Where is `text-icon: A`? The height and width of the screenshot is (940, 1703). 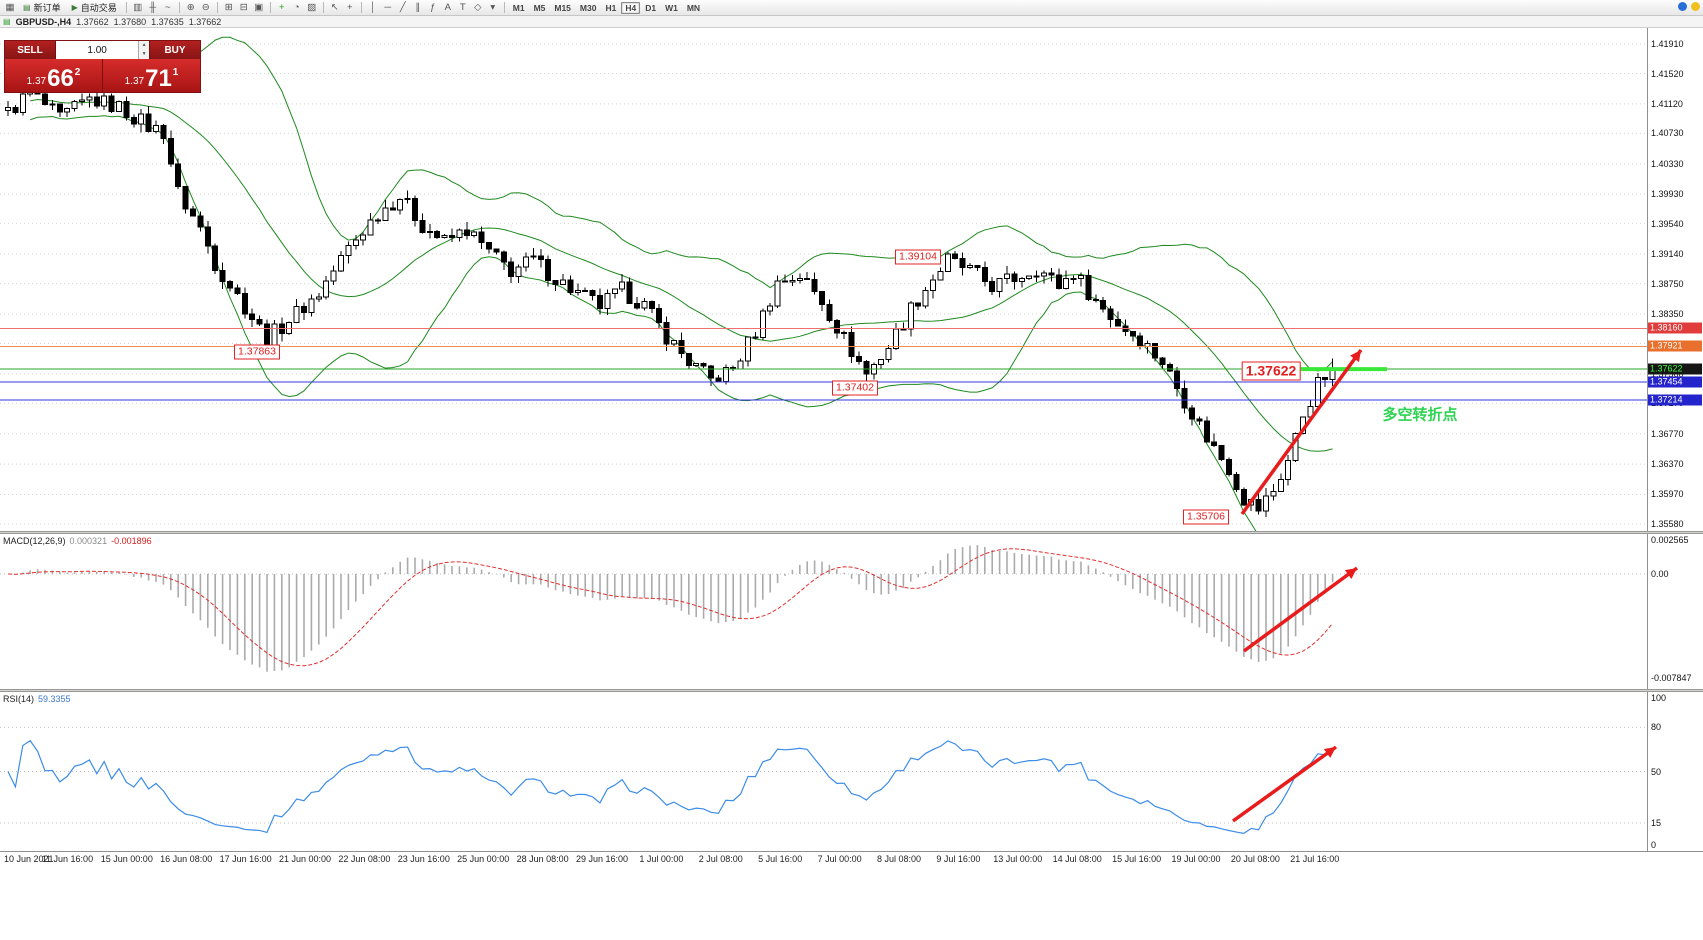 text-icon: A is located at coordinates (447, 7).